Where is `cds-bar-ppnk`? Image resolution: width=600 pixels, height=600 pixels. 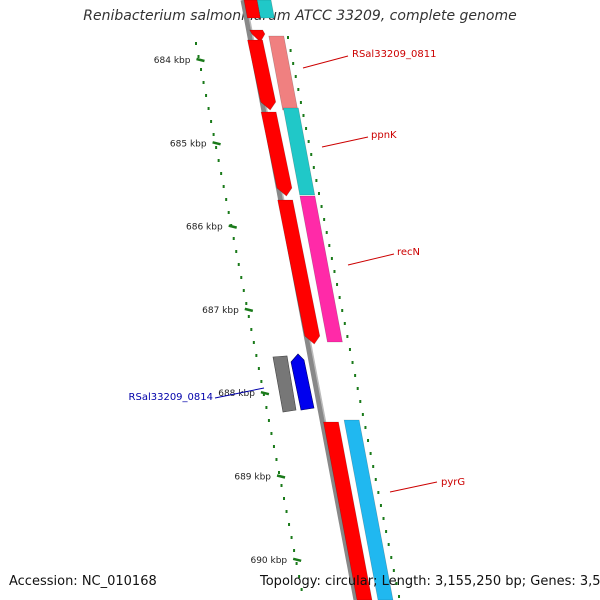 cds-bar-ppnk is located at coordinates (276, 154).